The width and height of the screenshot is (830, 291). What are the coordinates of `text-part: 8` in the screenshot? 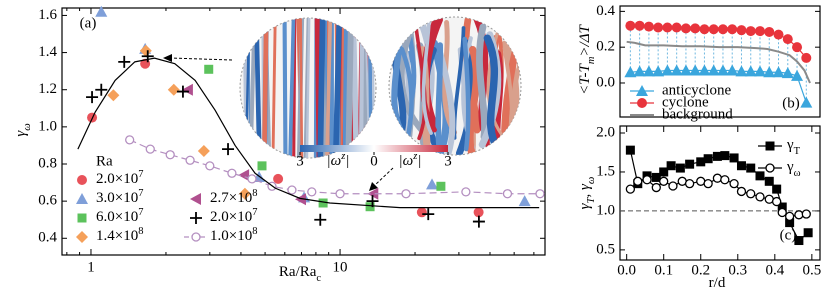 It's located at (254, 231).